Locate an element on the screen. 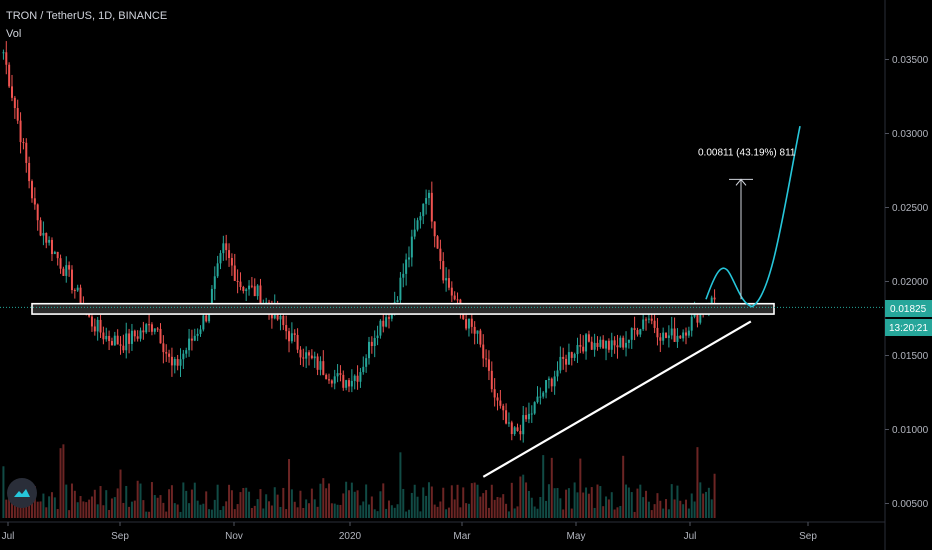  y-tick-label: 0.02000 is located at coordinates (910, 282).